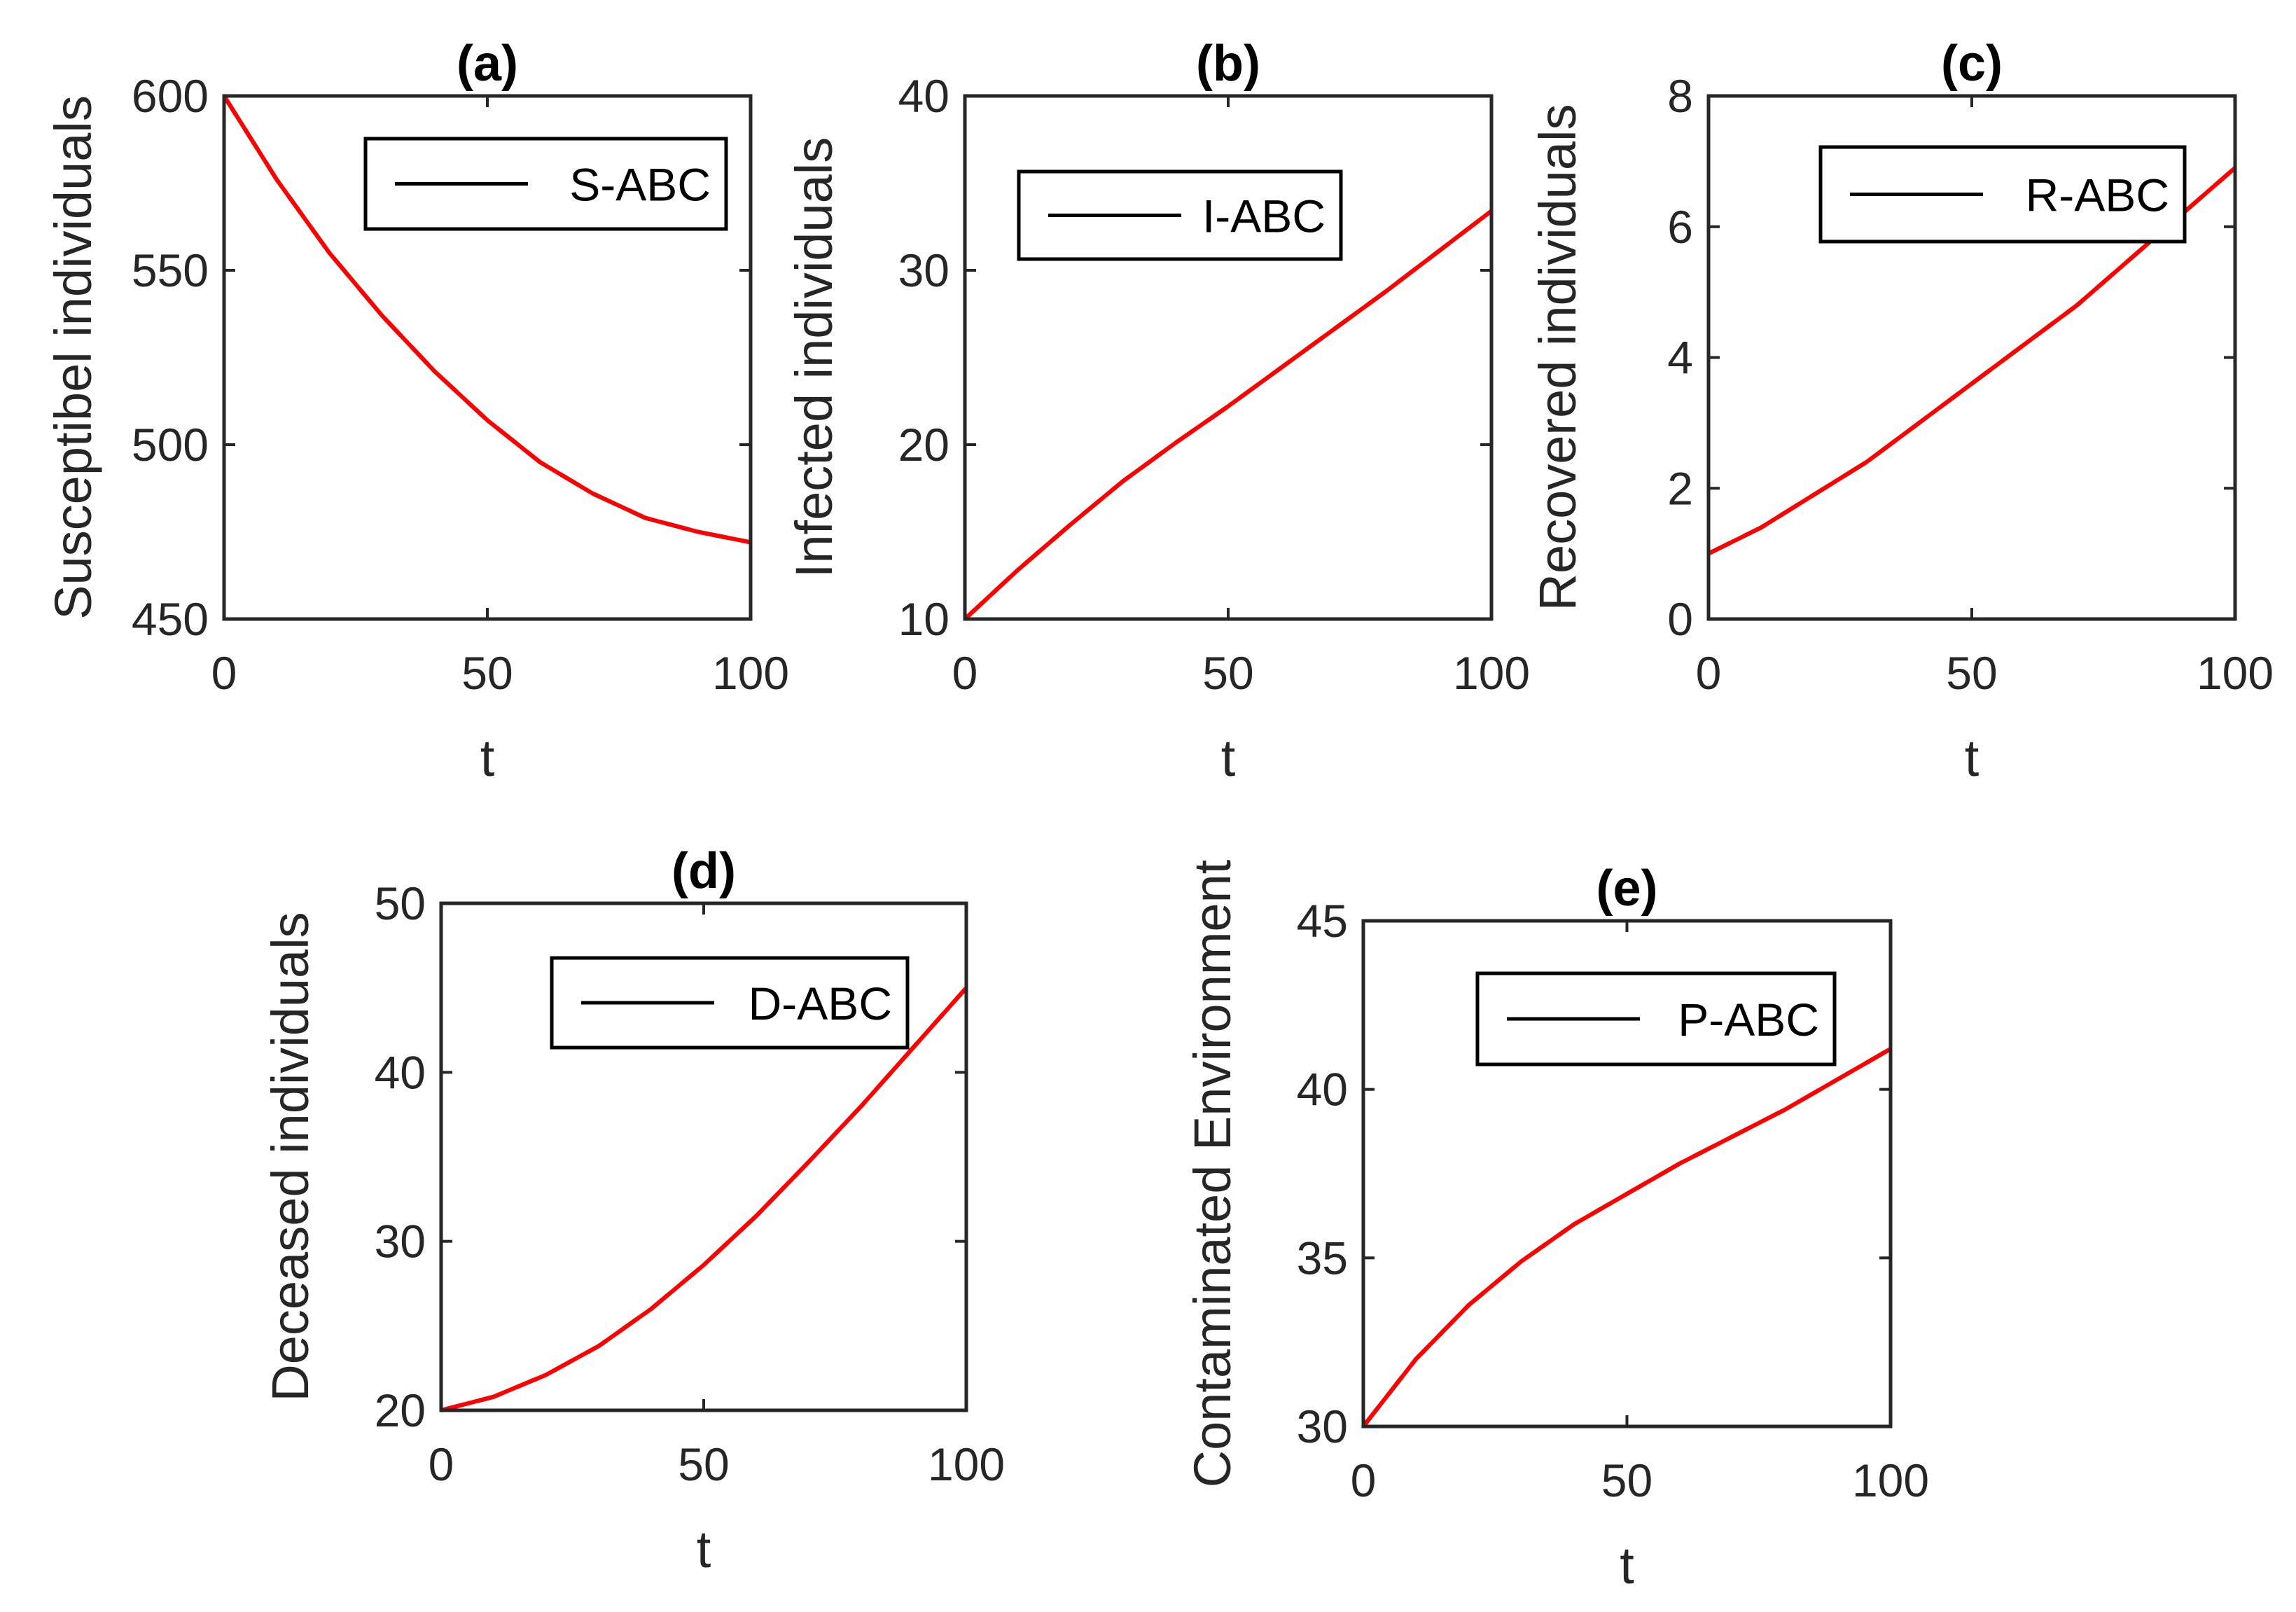 This screenshot has height=1612, width=2296. Describe the element at coordinates (170, 270) in the screenshot. I see `y-tick-label: 550` at that location.